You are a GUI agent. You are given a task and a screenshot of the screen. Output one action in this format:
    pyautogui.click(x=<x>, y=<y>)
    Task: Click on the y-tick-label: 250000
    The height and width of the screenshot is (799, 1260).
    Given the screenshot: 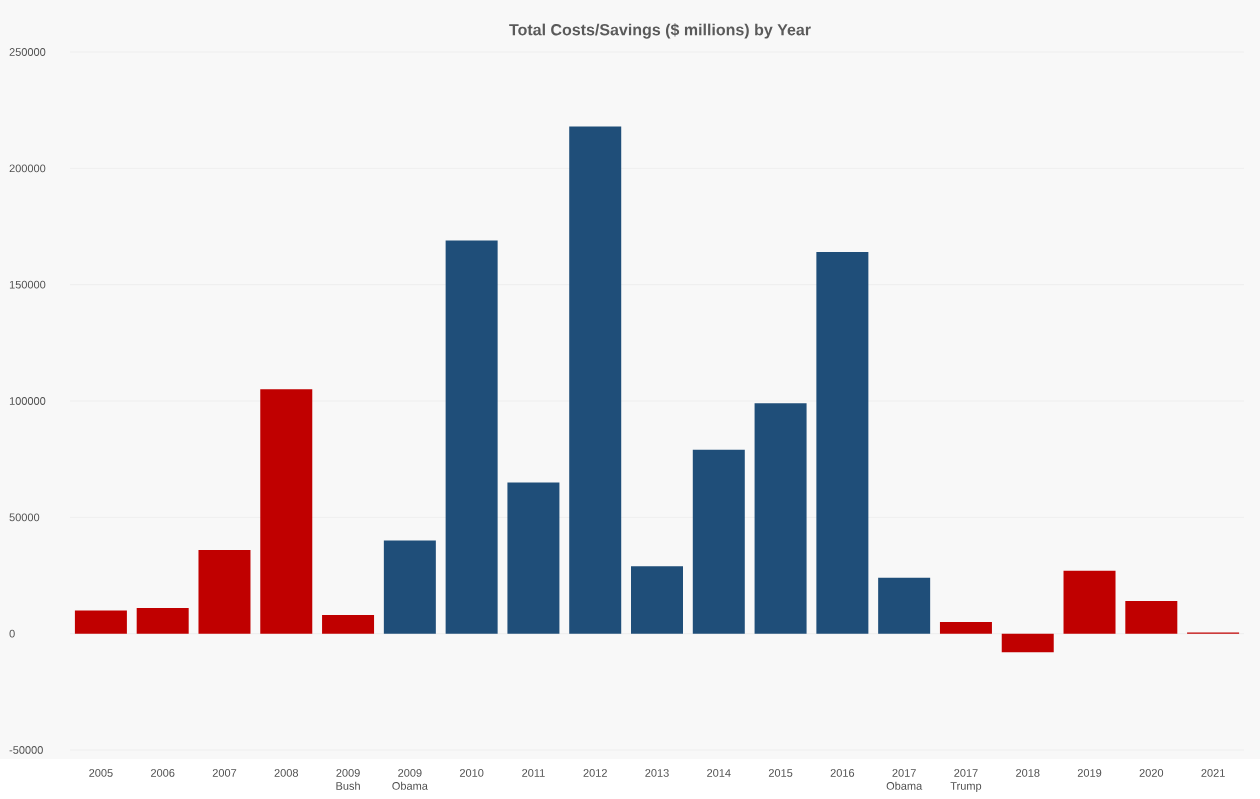 What is the action you would take?
    pyautogui.click(x=27, y=52)
    